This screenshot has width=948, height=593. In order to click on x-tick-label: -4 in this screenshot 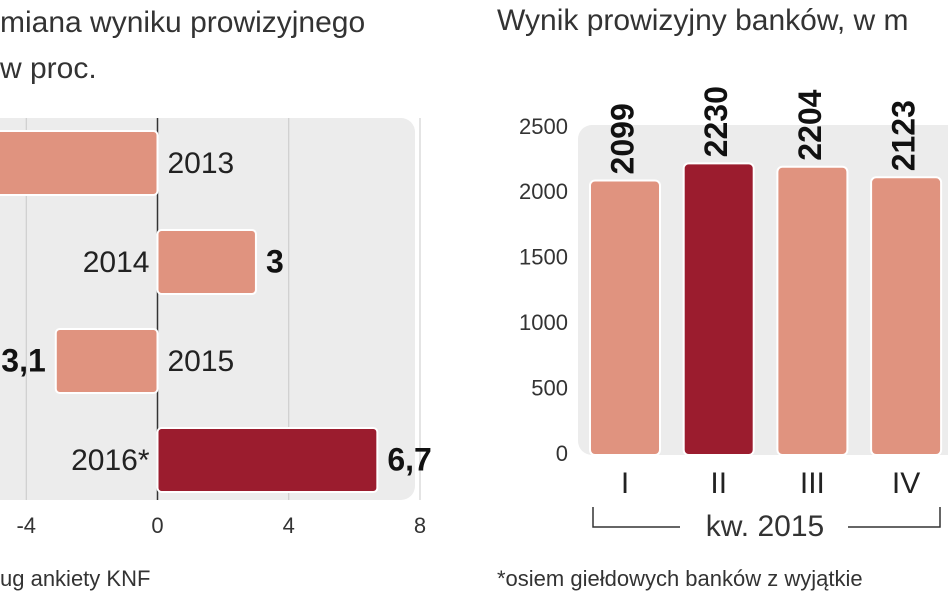, I will do `click(26, 525)`.